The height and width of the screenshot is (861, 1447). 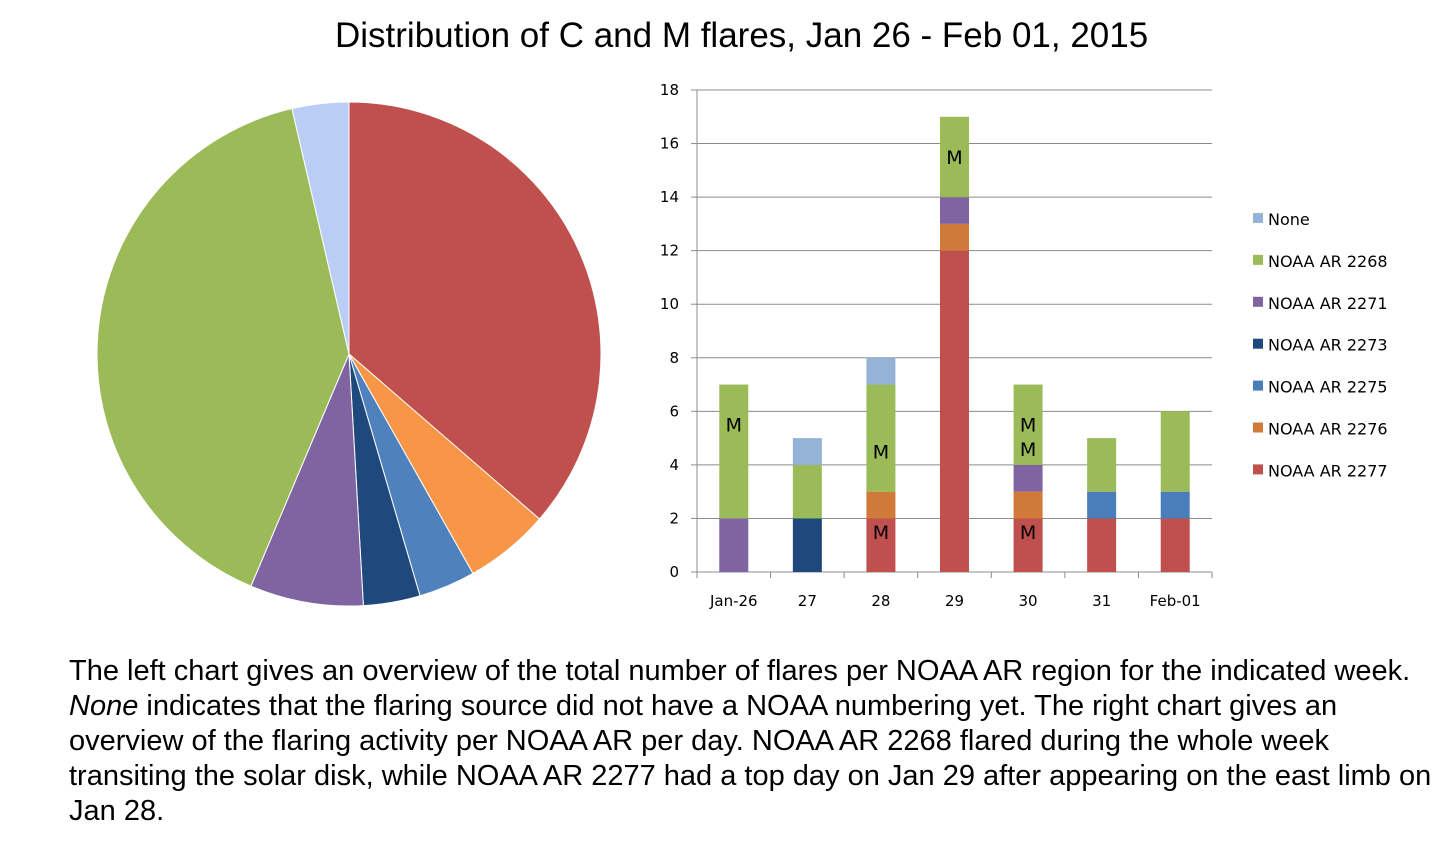 I want to click on y-tick-label: 0, so click(x=674, y=572).